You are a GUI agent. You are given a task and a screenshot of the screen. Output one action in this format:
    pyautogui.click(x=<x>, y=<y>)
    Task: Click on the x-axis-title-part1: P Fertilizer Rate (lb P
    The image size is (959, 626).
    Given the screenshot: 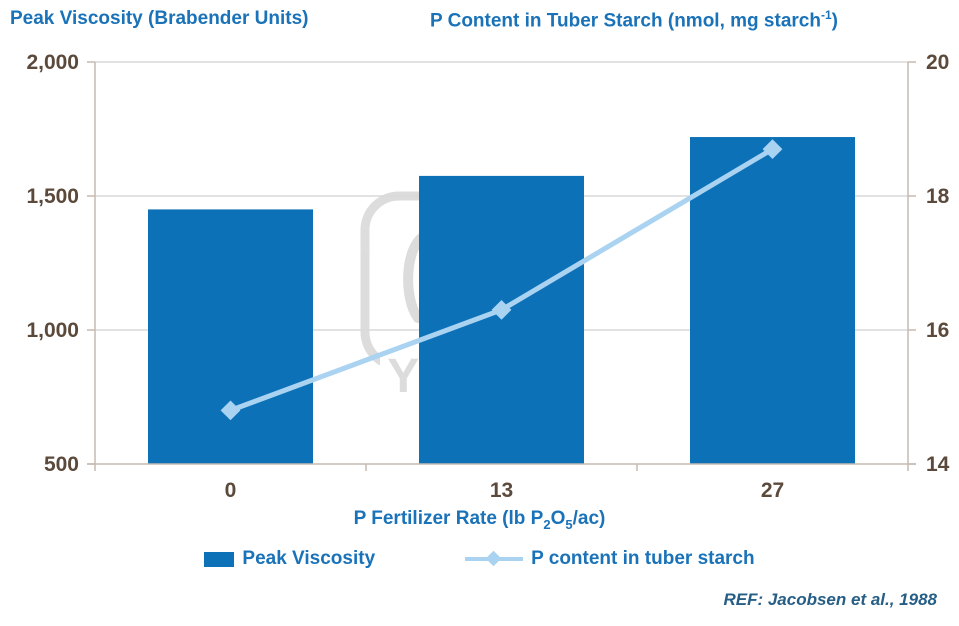 What is the action you would take?
    pyautogui.click(x=448, y=518)
    